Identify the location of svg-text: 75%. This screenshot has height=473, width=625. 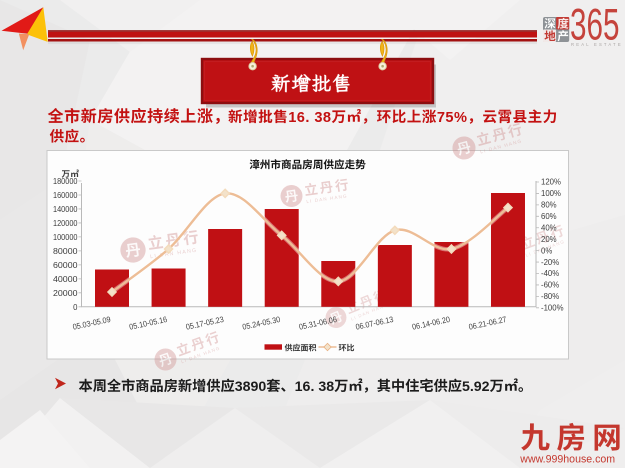
(452, 118).